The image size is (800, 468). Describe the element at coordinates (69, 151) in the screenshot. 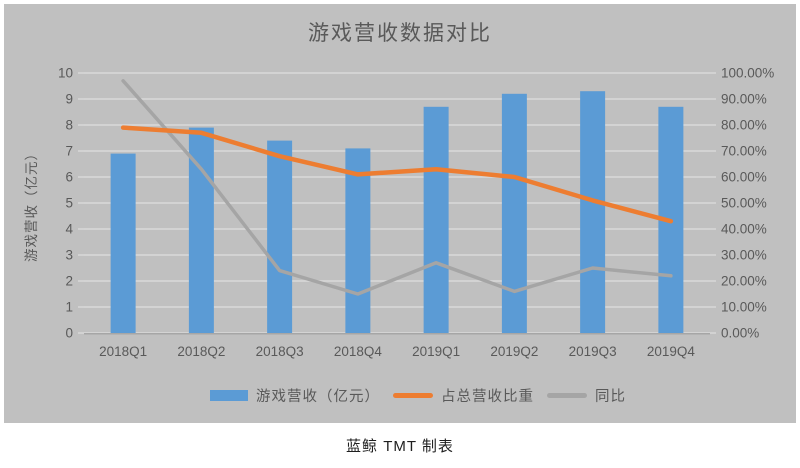

I see `left-axis-tick-label: 7` at that location.